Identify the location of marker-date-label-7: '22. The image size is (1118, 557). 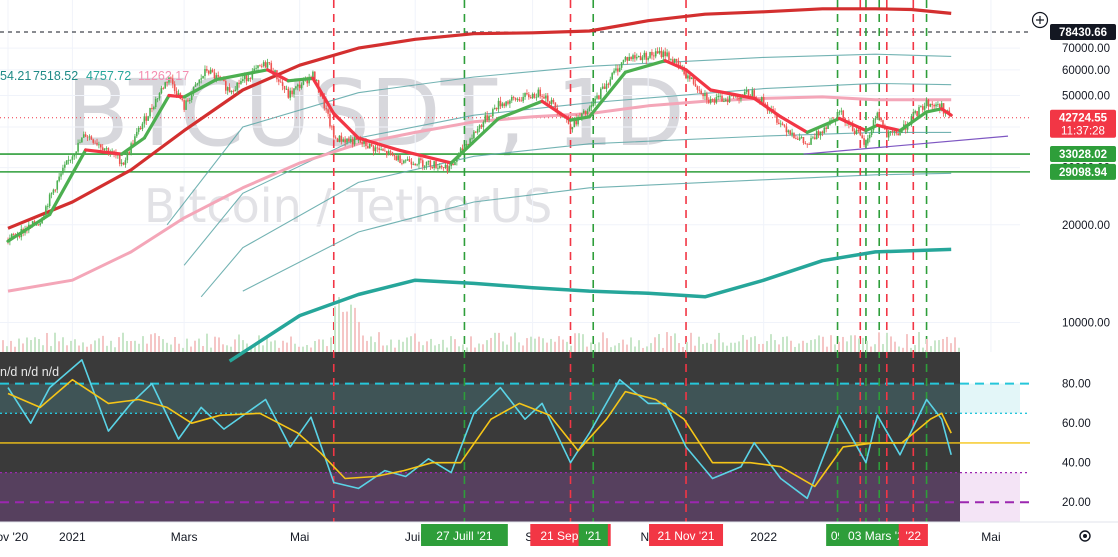
(913, 536).